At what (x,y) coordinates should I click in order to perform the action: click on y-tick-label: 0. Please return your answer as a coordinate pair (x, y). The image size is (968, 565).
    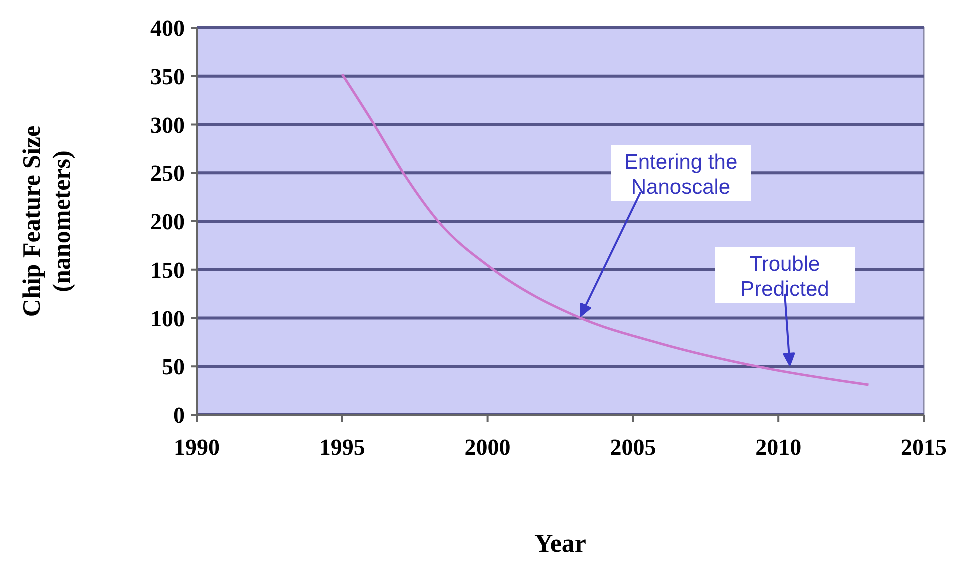
    Looking at the image, I should click on (179, 415).